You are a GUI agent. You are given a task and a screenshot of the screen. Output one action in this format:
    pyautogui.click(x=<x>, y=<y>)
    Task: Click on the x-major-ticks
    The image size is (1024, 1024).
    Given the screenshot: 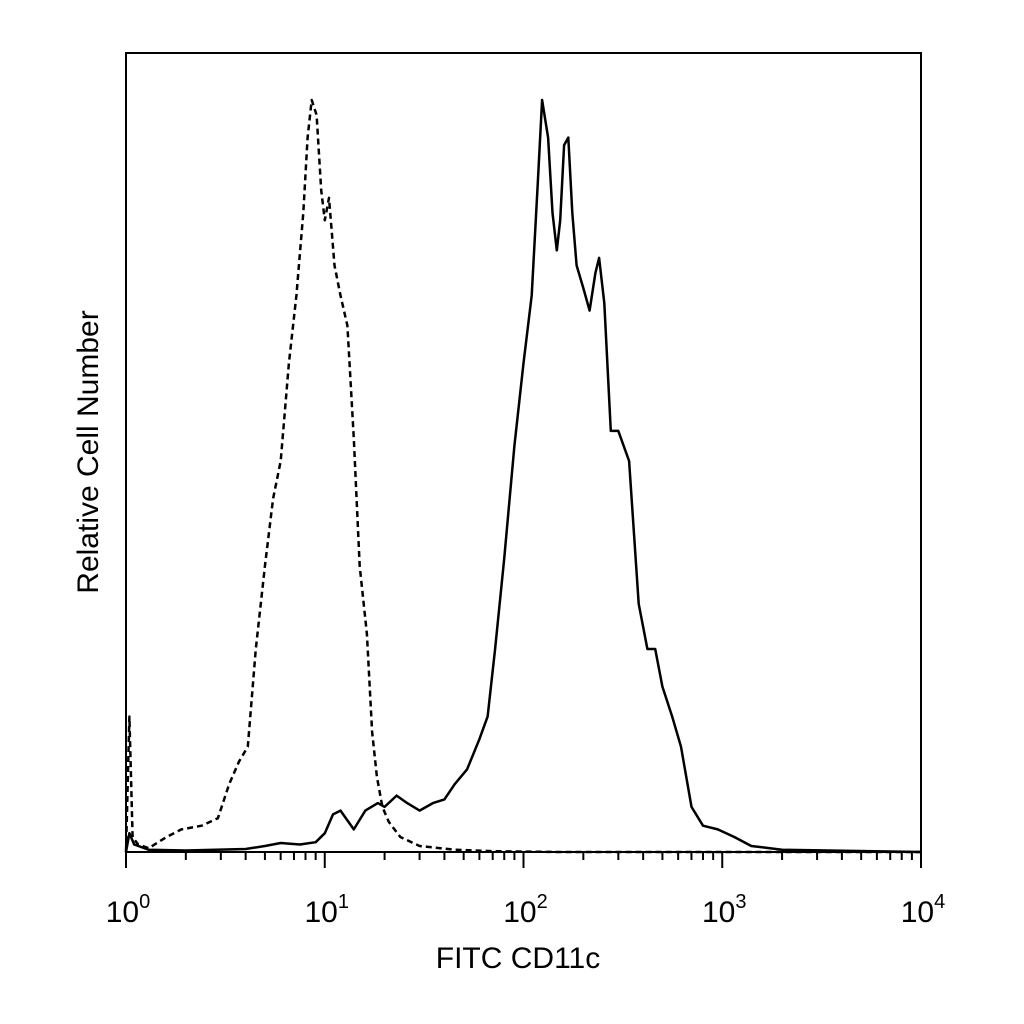 What is the action you would take?
    pyautogui.click(x=523, y=860)
    